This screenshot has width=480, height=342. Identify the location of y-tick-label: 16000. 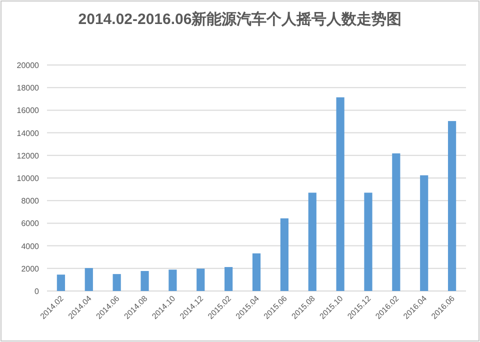
(28, 111).